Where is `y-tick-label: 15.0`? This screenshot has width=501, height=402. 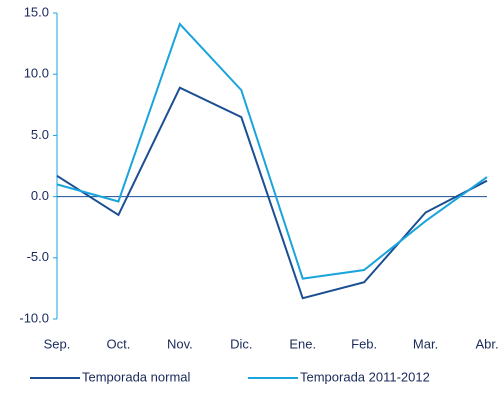
y-tick-label: 15.0 is located at coordinates (36, 11).